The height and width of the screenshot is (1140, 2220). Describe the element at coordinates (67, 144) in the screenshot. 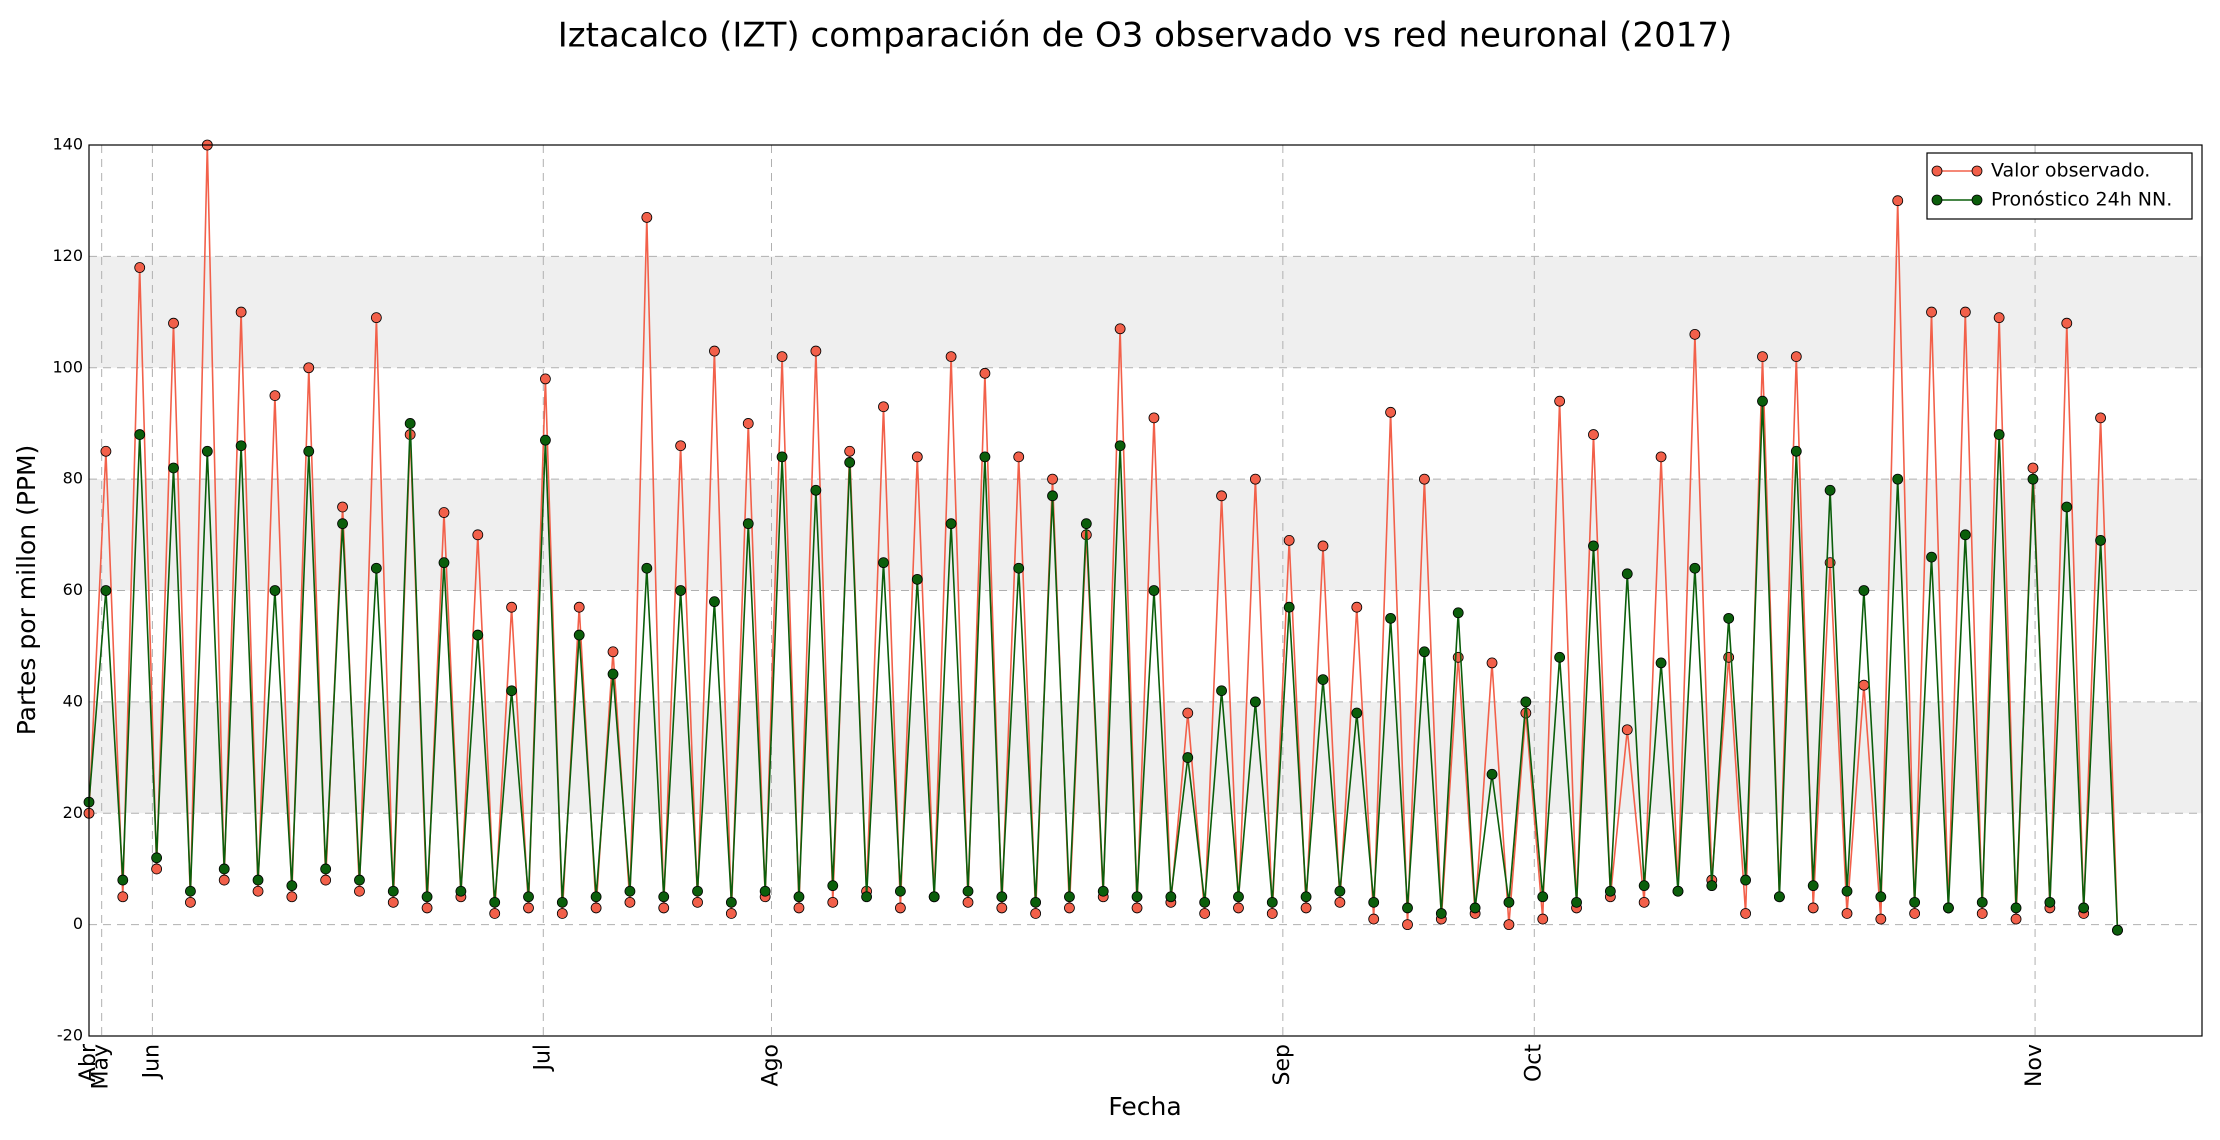

I see `y-tick-label: 140` at that location.